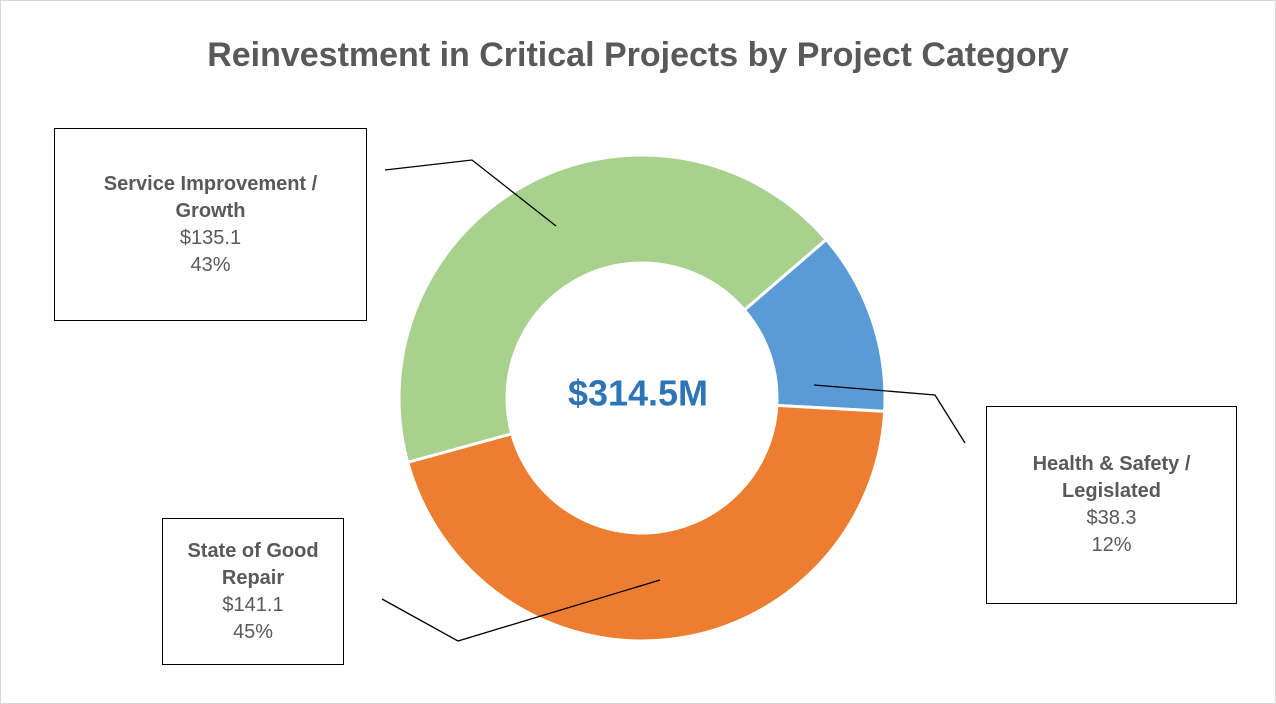 The height and width of the screenshot is (704, 1276). I want to click on donut-slice, so click(646, 523).